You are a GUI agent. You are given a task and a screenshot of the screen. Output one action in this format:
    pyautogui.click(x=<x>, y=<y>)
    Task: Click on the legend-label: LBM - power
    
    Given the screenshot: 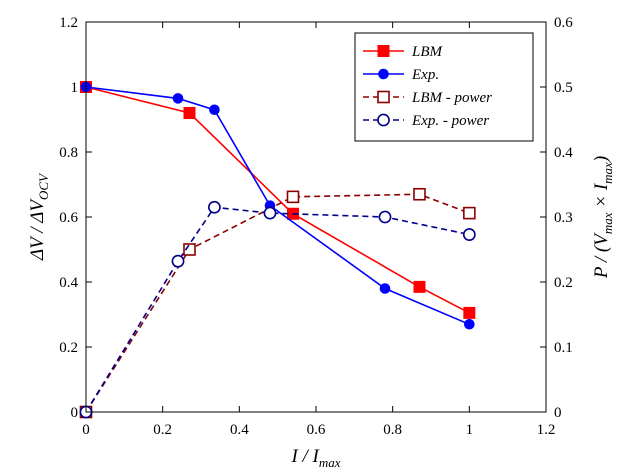 What is the action you would take?
    pyautogui.click(x=451, y=98)
    